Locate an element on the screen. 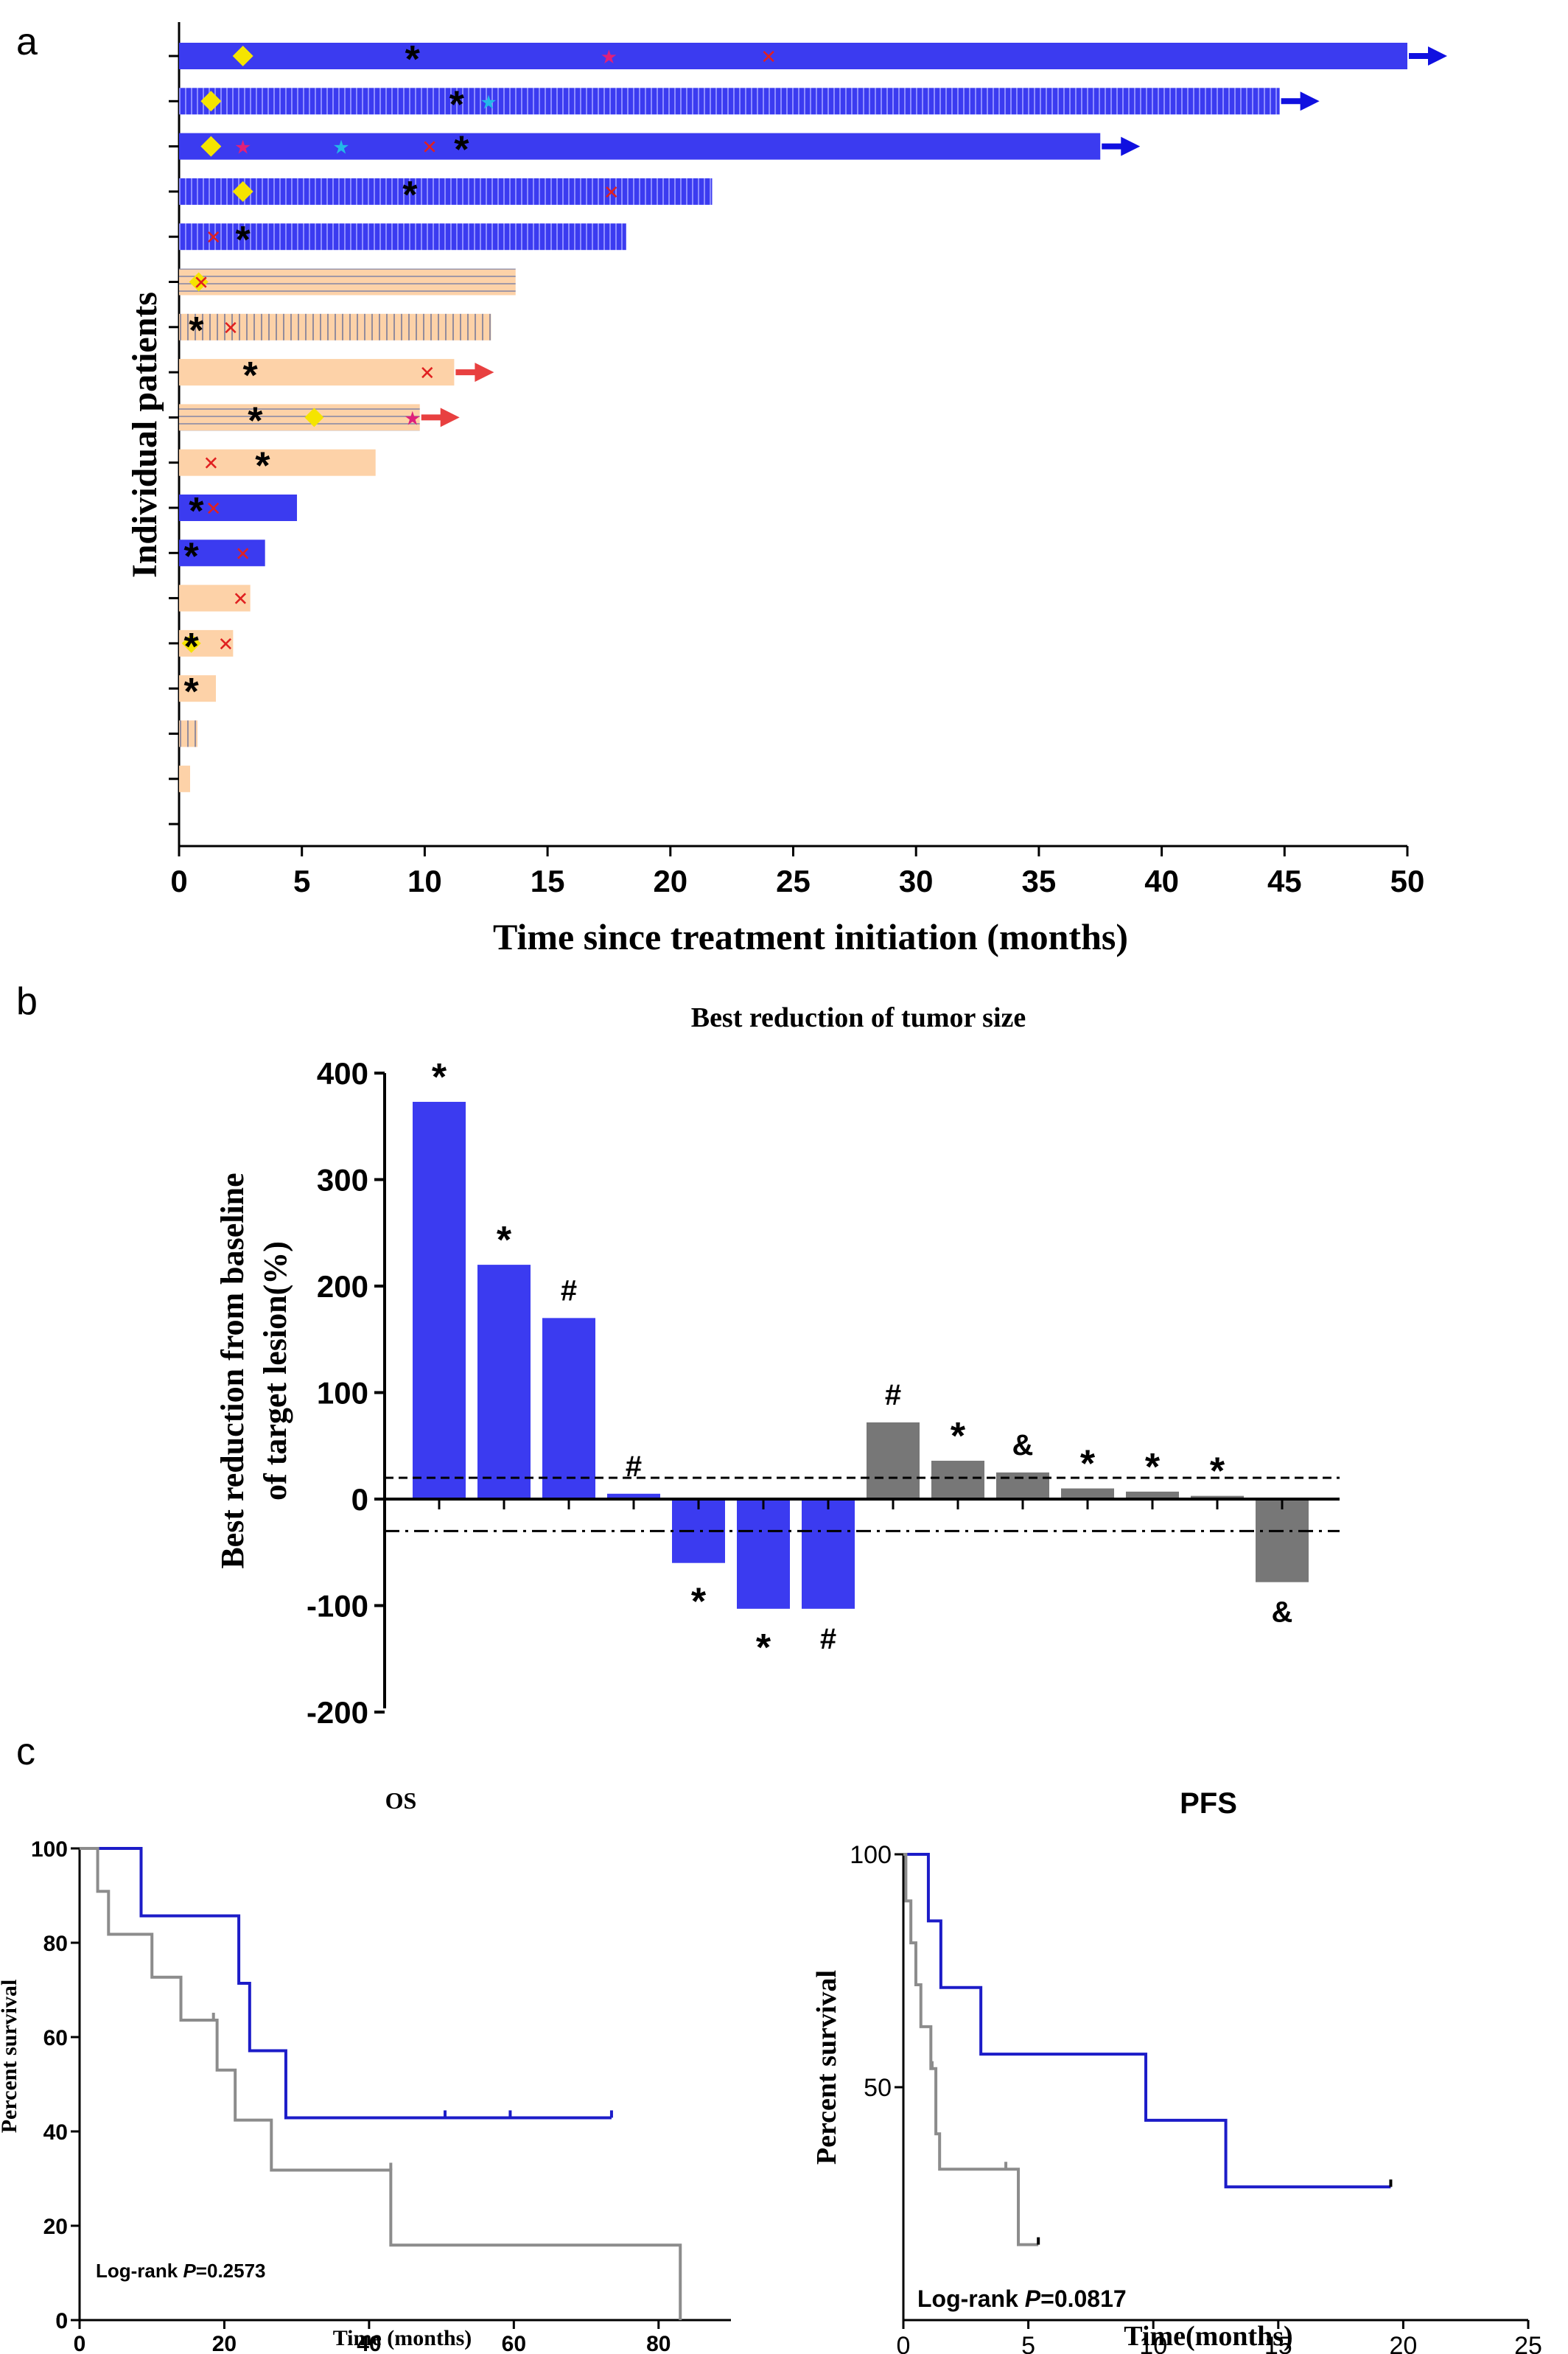  panel-a-x-tick-label: 45 is located at coordinates (1284, 881).